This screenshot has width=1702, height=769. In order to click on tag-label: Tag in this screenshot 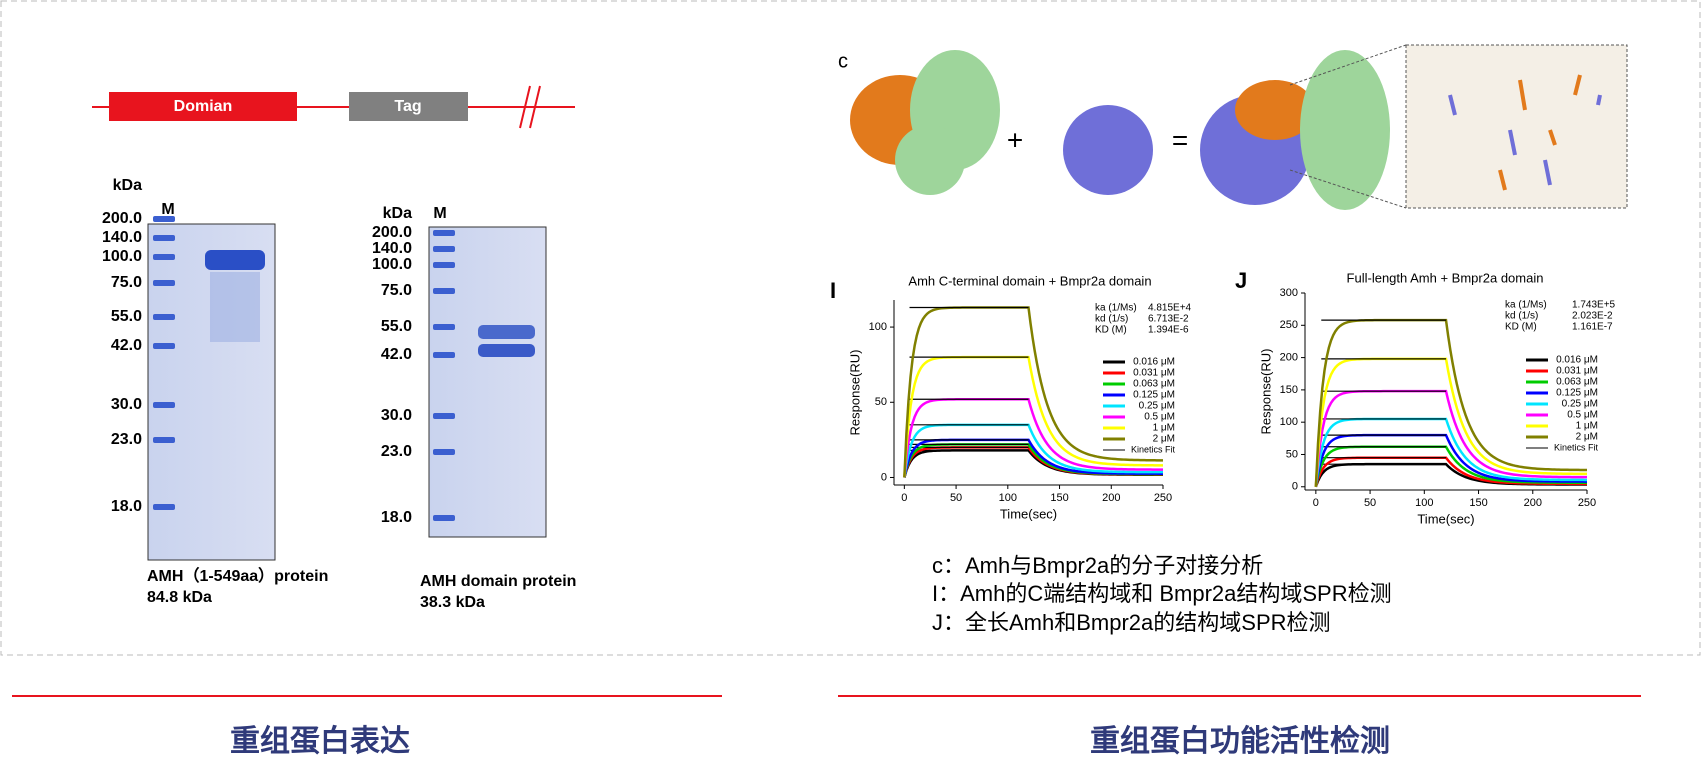, I will do `click(407, 106)`.